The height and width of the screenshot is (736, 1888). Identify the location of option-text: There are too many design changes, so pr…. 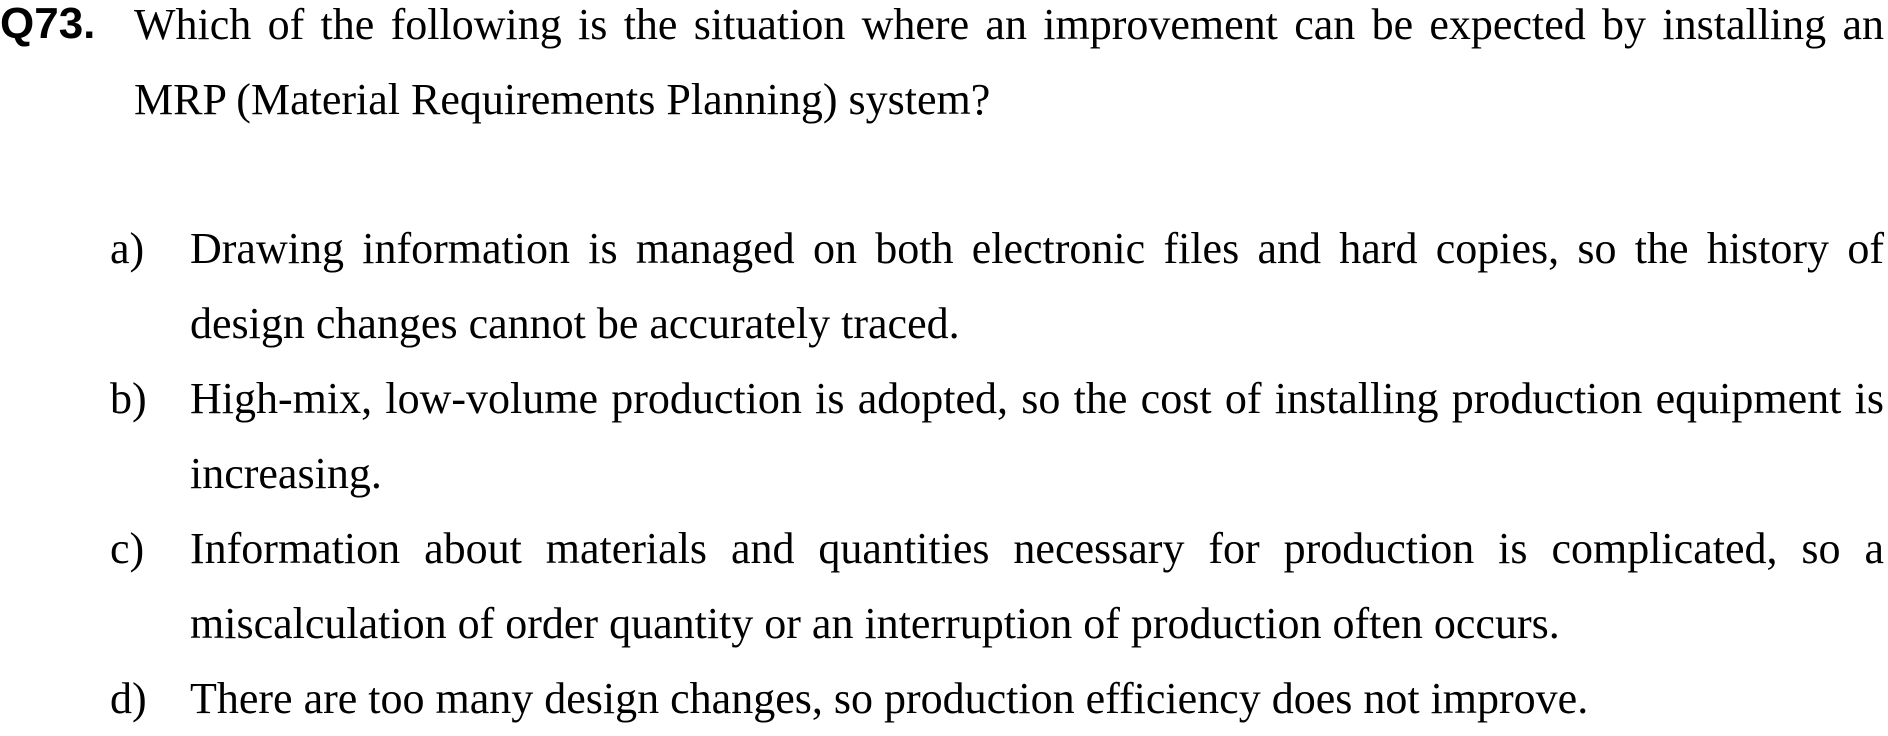
(889, 698).